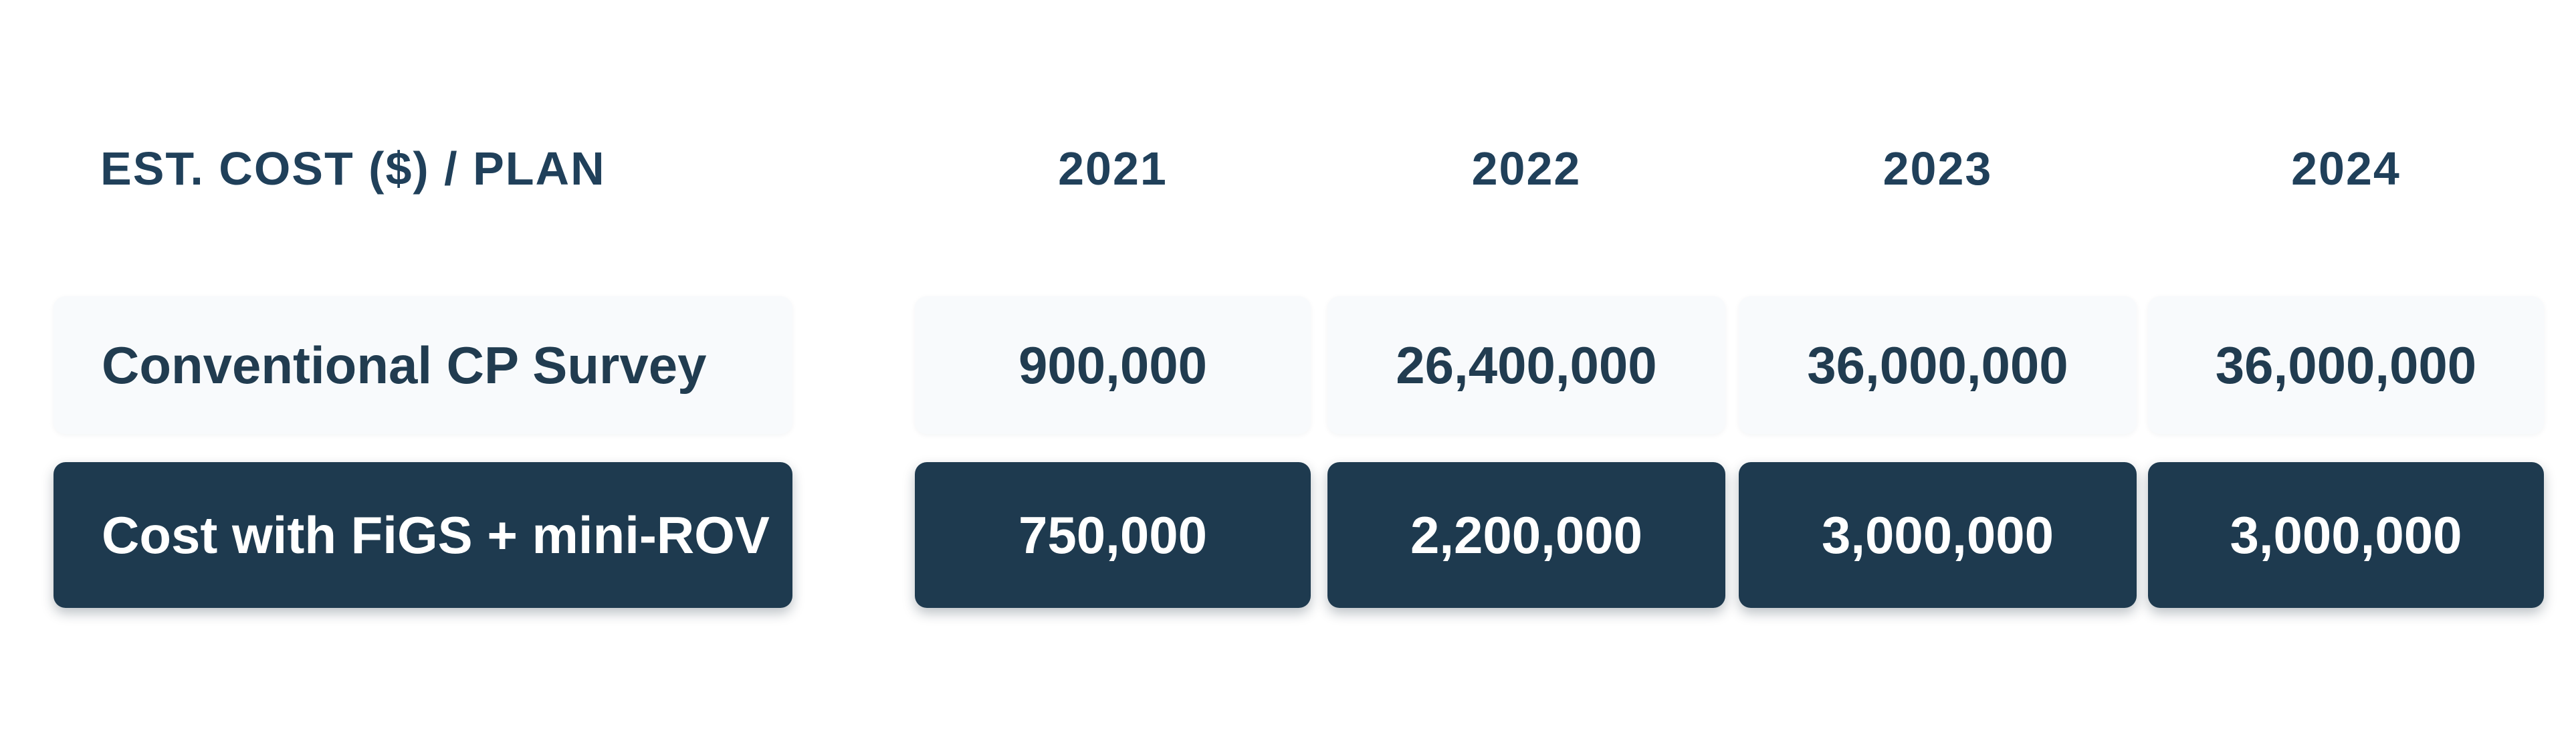  Describe the element at coordinates (1113, 535) in the screenshot. I see `cell-figs-2021: 750,000` at that location.